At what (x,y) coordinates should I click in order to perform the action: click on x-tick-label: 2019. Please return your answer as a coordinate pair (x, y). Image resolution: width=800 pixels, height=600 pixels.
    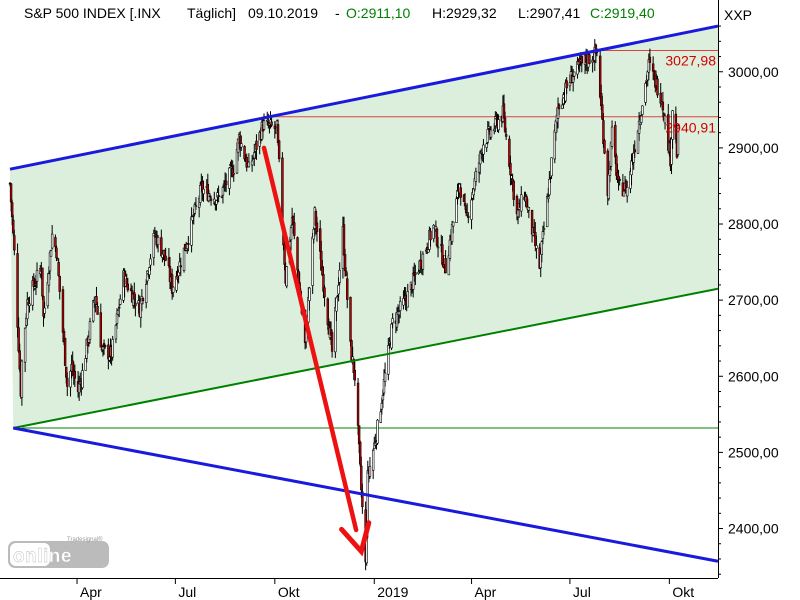
    Looking at the image, I should click on (392, 592).